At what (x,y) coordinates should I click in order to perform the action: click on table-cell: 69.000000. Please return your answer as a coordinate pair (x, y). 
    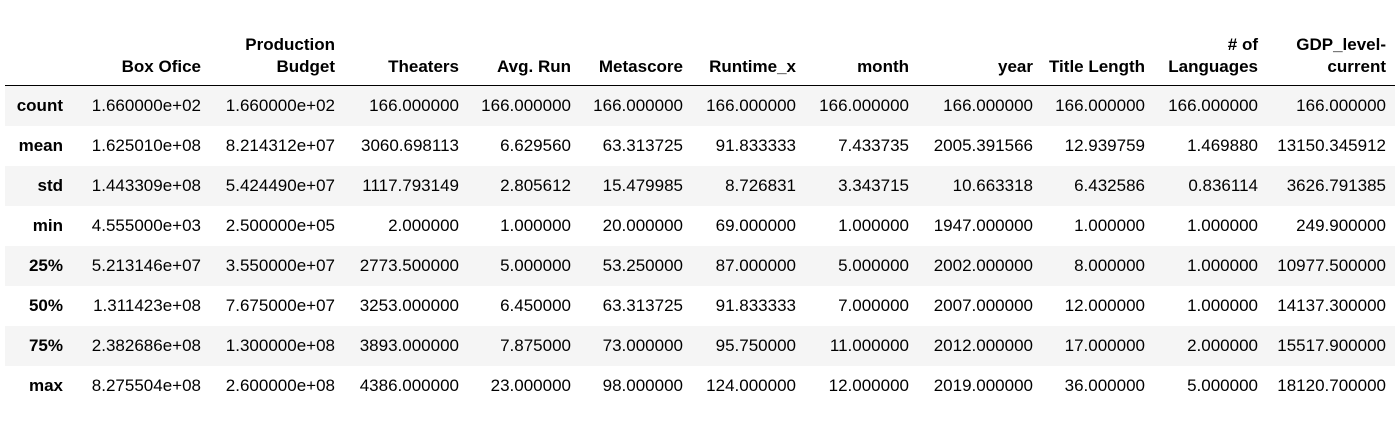
    Looking at the image, I should click on (755, 225).